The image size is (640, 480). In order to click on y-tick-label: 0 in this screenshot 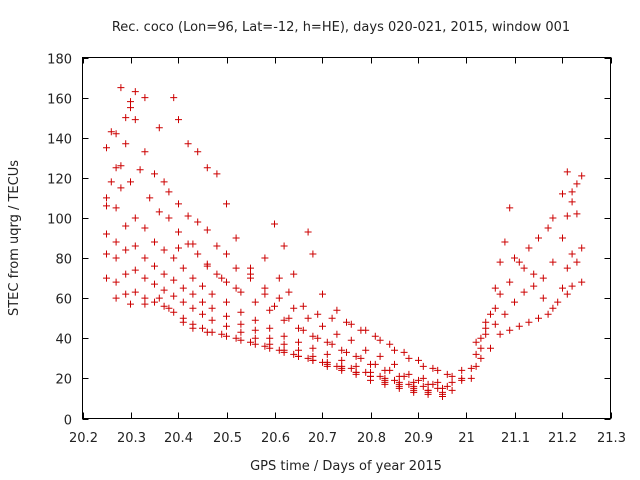, I will do `click(68, 421)`.